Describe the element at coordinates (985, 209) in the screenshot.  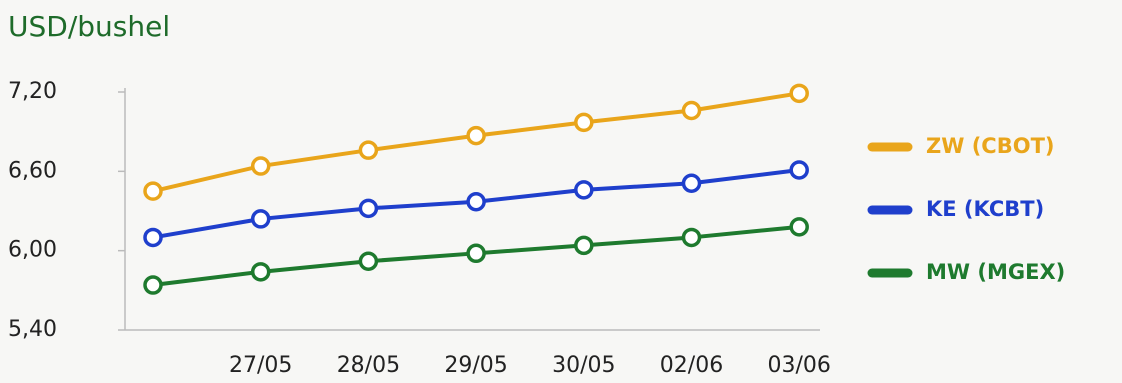
I see `legend-label: KE (KCBT)` at that location.